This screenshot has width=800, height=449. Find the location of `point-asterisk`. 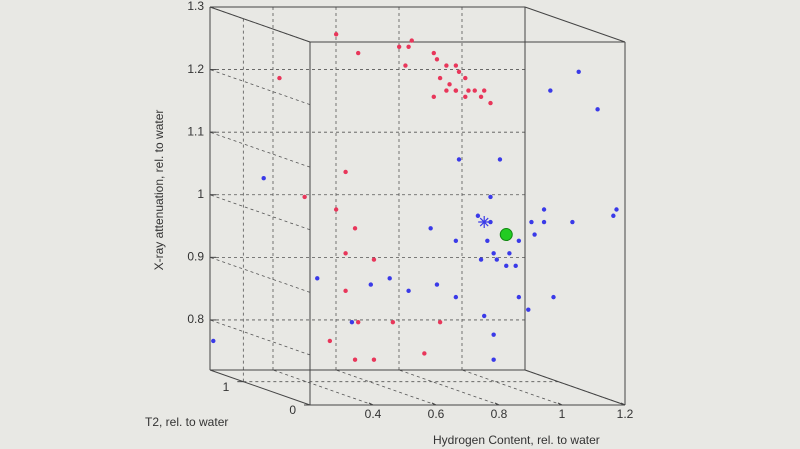

point-asterisk is located at coordinates (484, 222).